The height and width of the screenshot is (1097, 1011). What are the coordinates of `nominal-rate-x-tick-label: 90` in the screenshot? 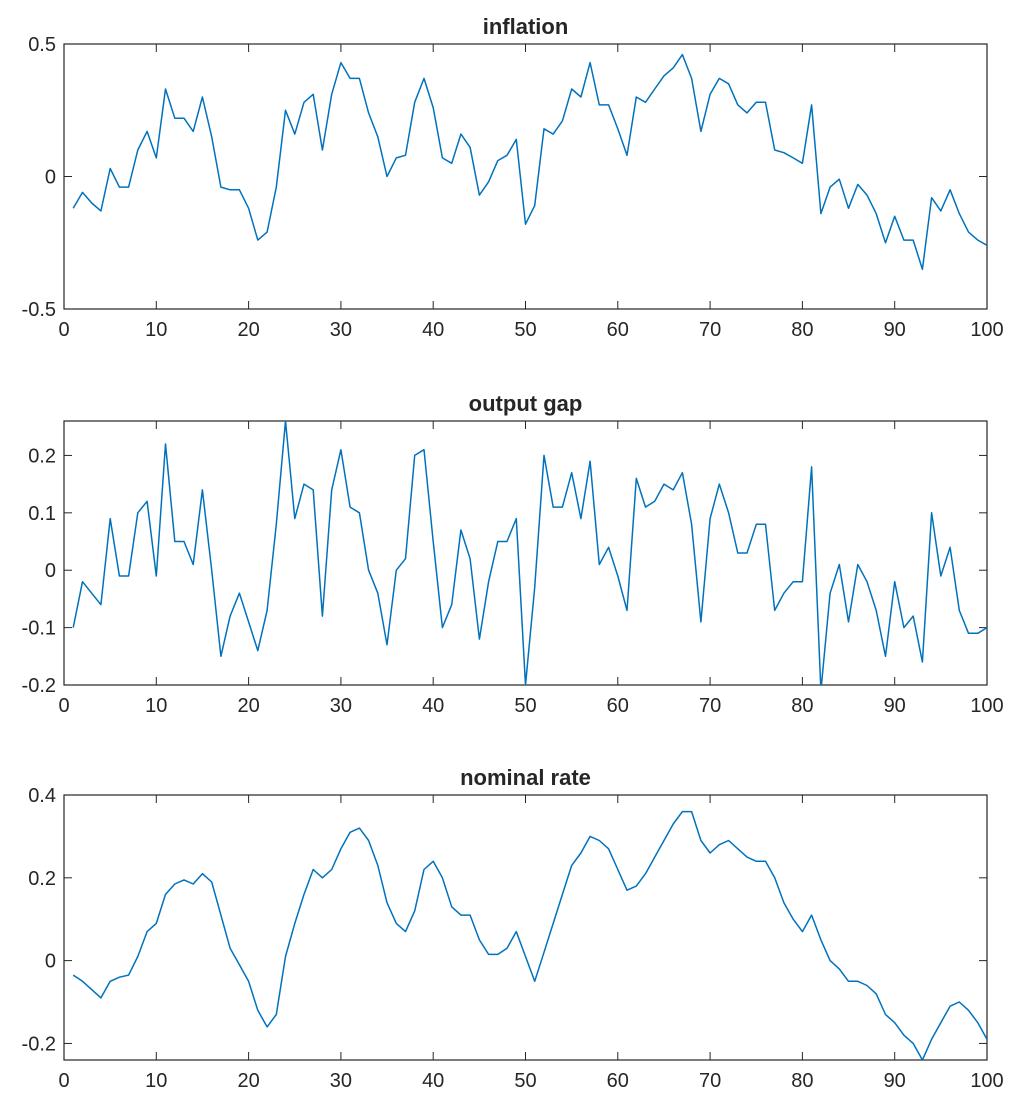 It's located at (895, 1081).